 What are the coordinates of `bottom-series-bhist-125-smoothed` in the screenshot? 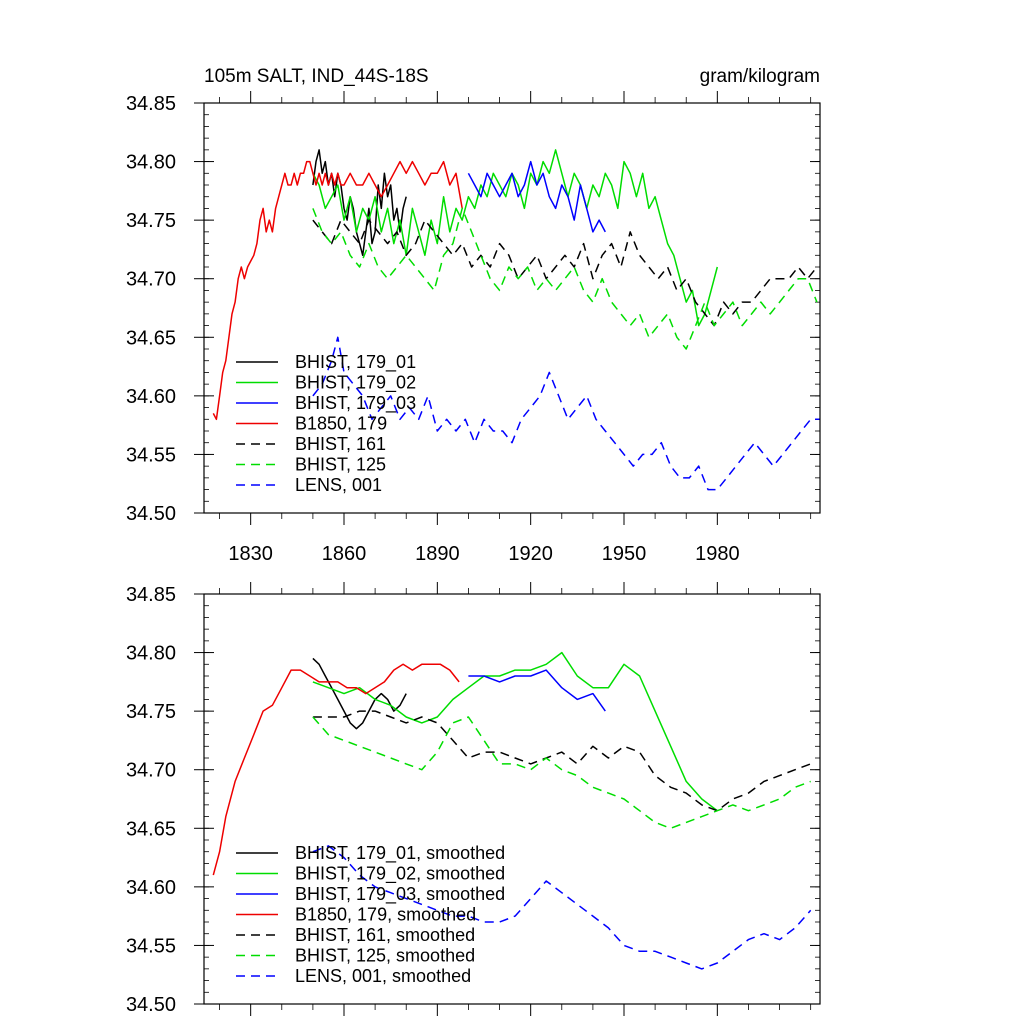 It's located at (561, 773).